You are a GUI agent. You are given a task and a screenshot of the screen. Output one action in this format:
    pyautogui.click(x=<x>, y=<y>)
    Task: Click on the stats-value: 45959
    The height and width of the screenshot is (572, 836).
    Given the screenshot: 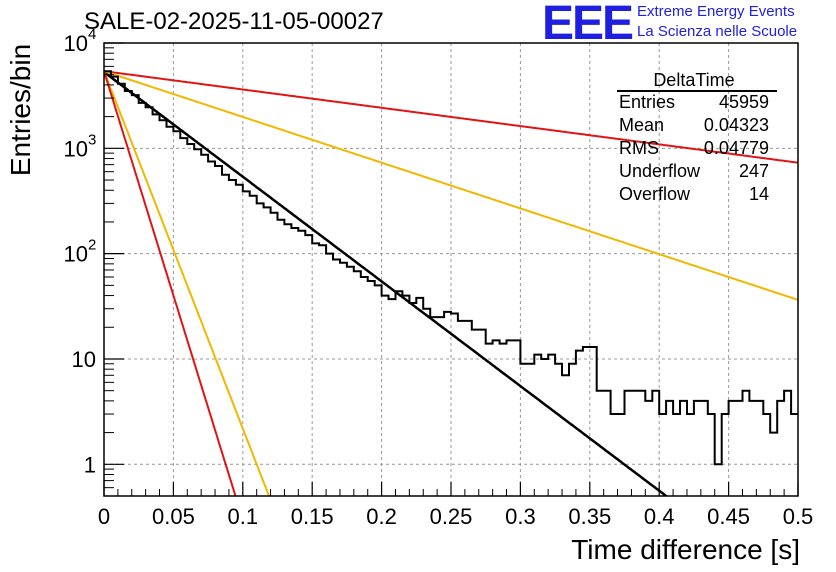 What is the action you would take?
    pyautogui.click(x=743, y=102)
    